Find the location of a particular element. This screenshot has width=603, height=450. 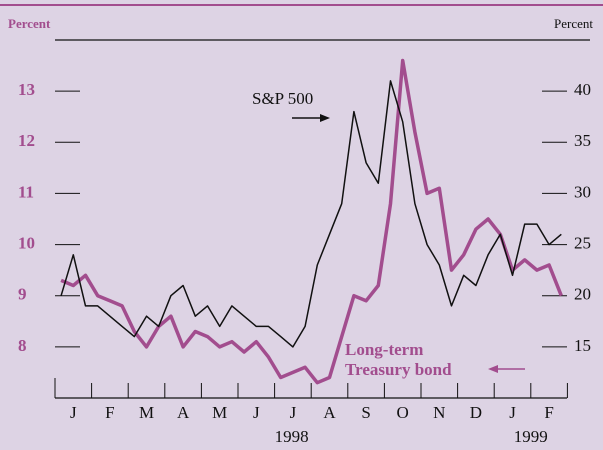

y2-tick-label: 15 is located at coordinates (582, 345).